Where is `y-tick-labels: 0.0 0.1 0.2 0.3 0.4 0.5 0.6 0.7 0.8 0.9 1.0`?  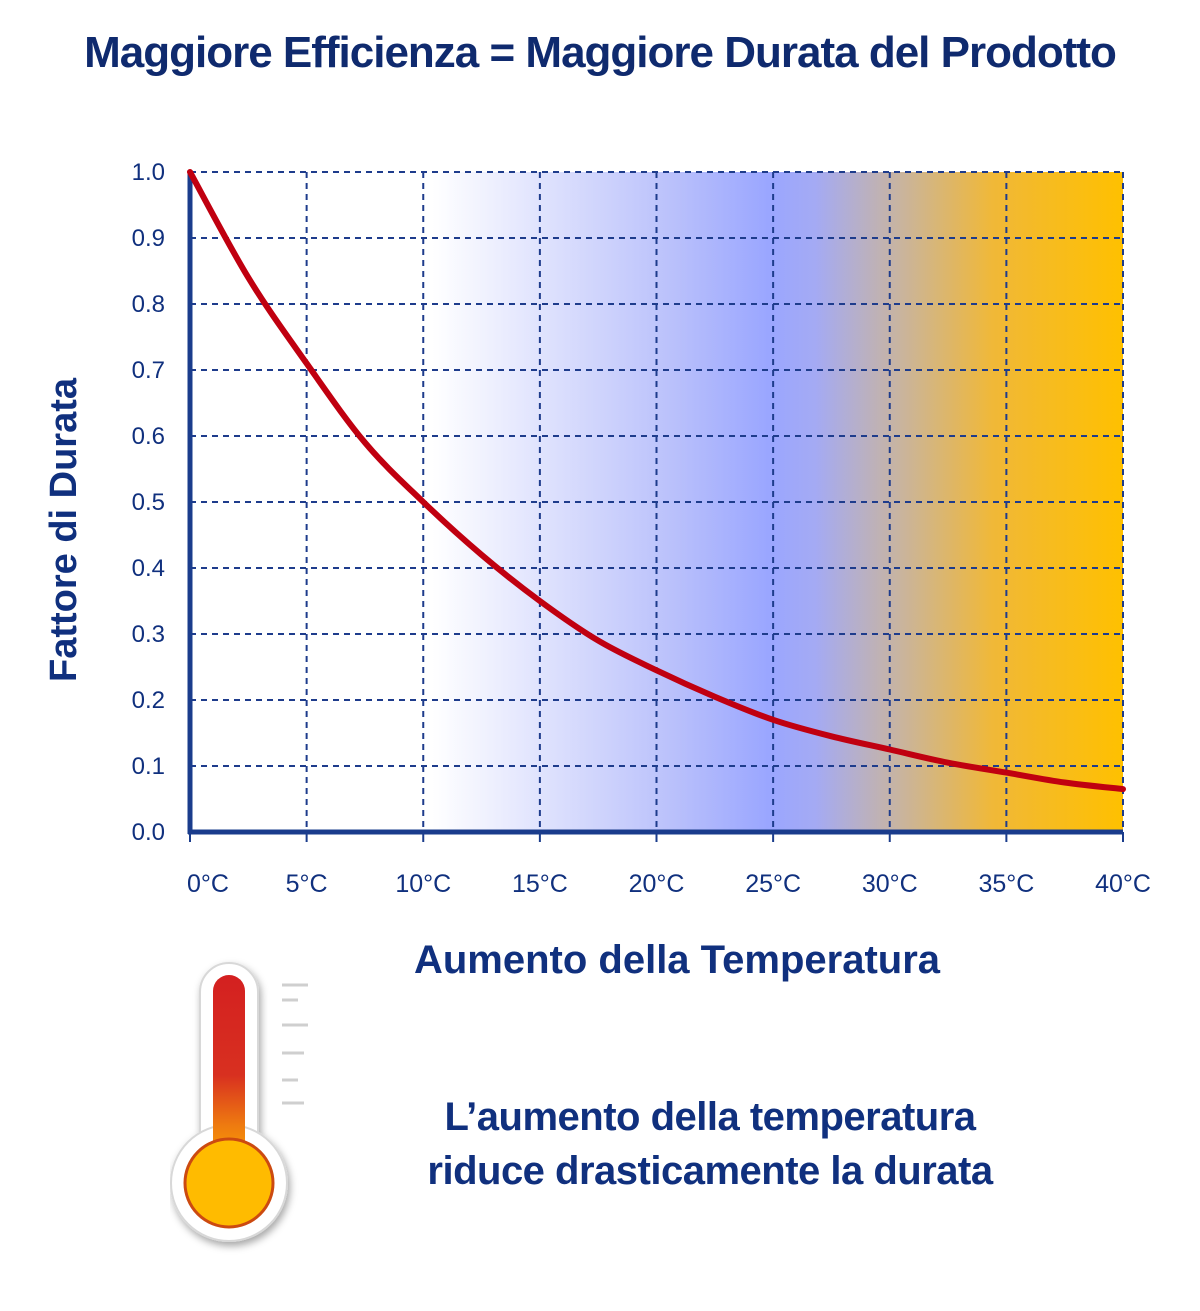
y-tick-labels: 0.0 0.1 0.2 0.3 0.4 0.5 0.6 0.7 0.8 0.9 1.0 is located at coordinates (148, 502).